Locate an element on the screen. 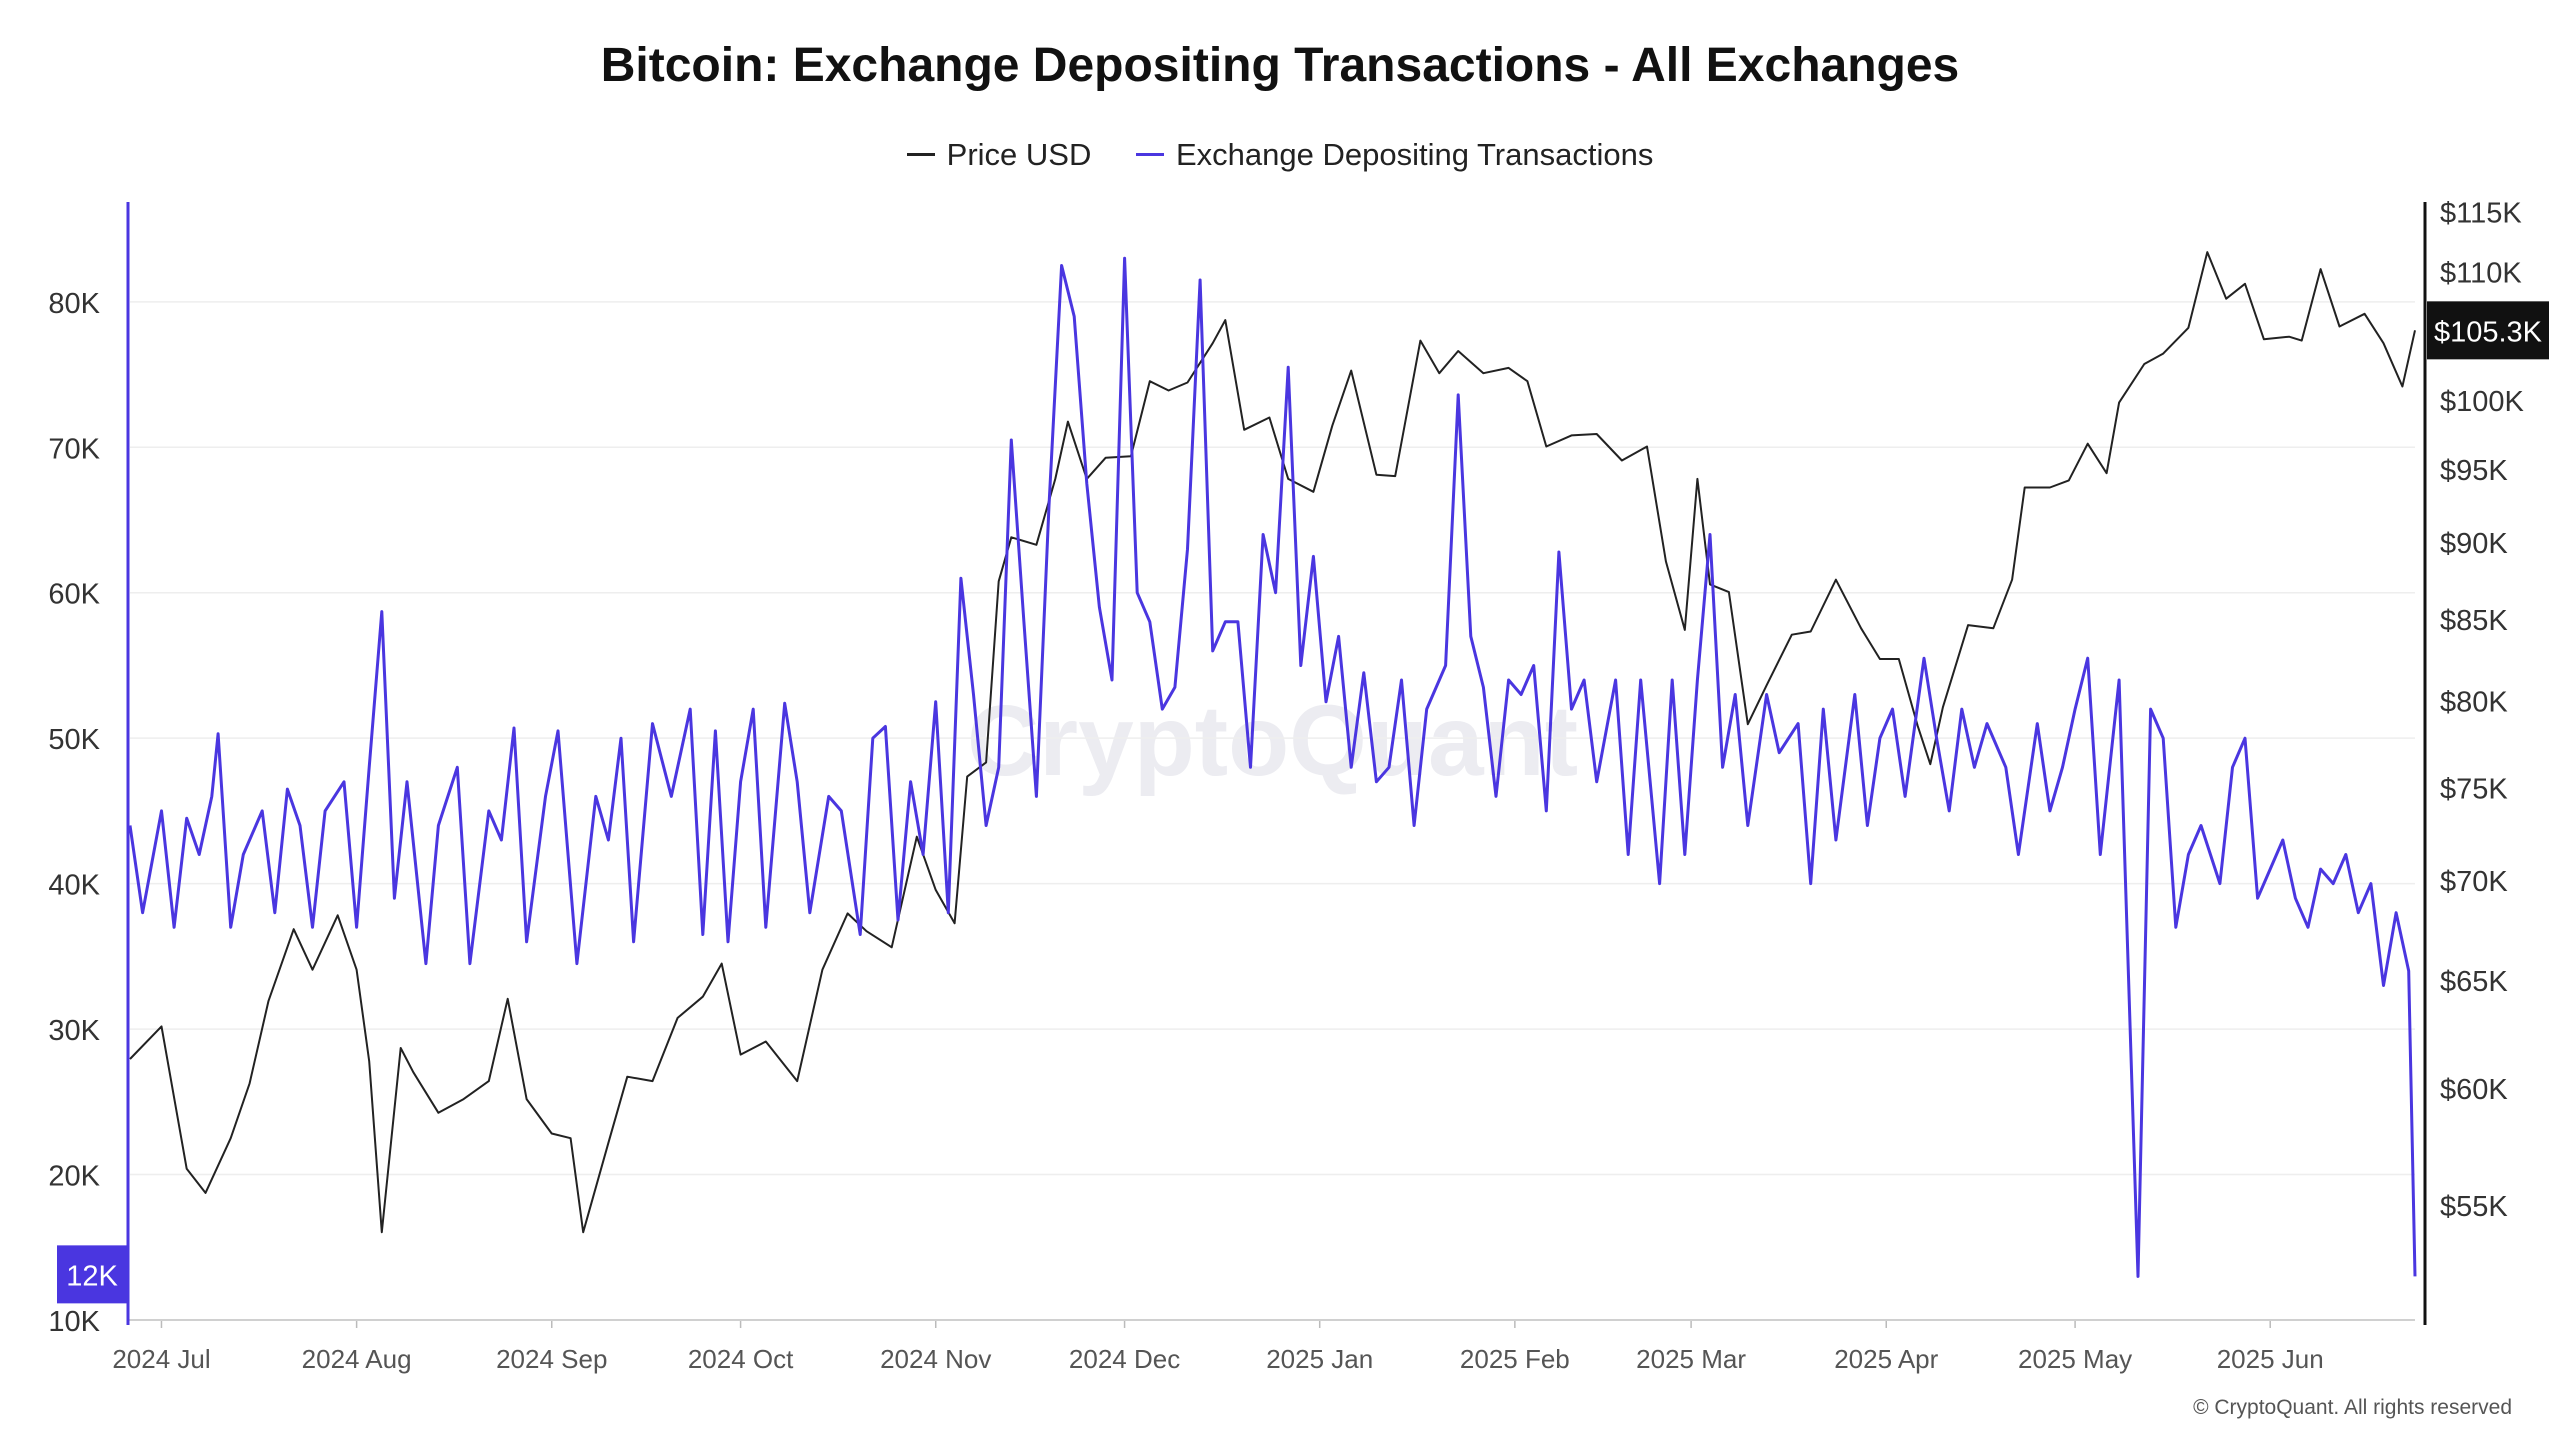  x-tick-label: 2025 Jan is located at coordinates (1319, 1359).